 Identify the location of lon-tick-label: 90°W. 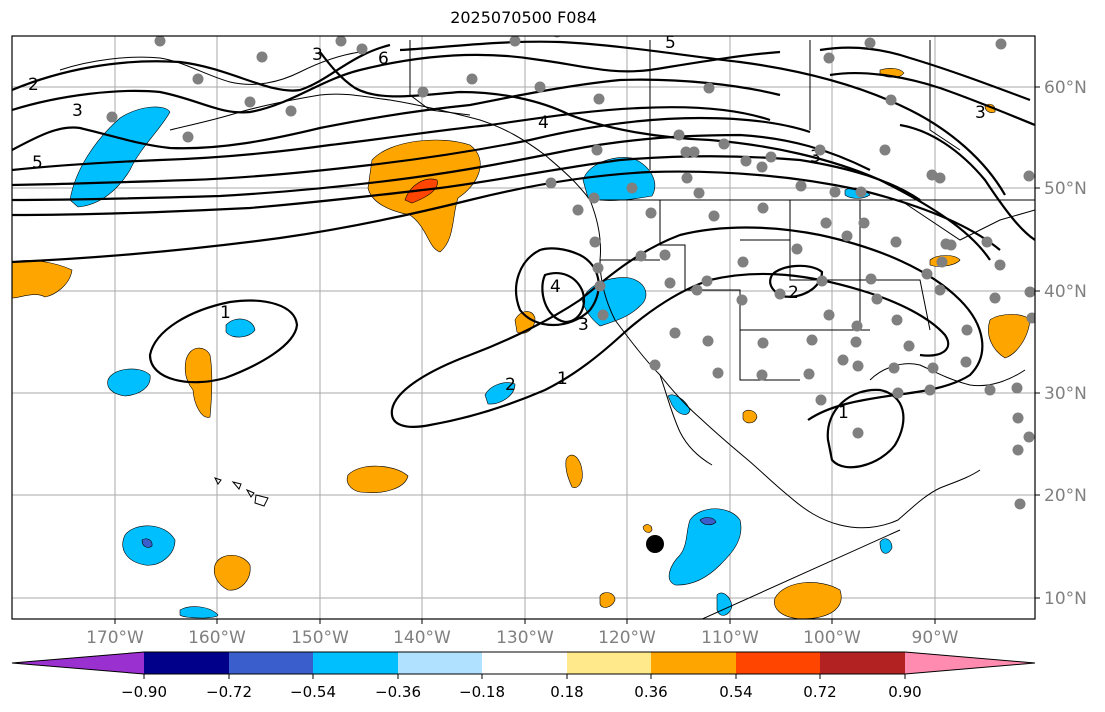
(935, 638).